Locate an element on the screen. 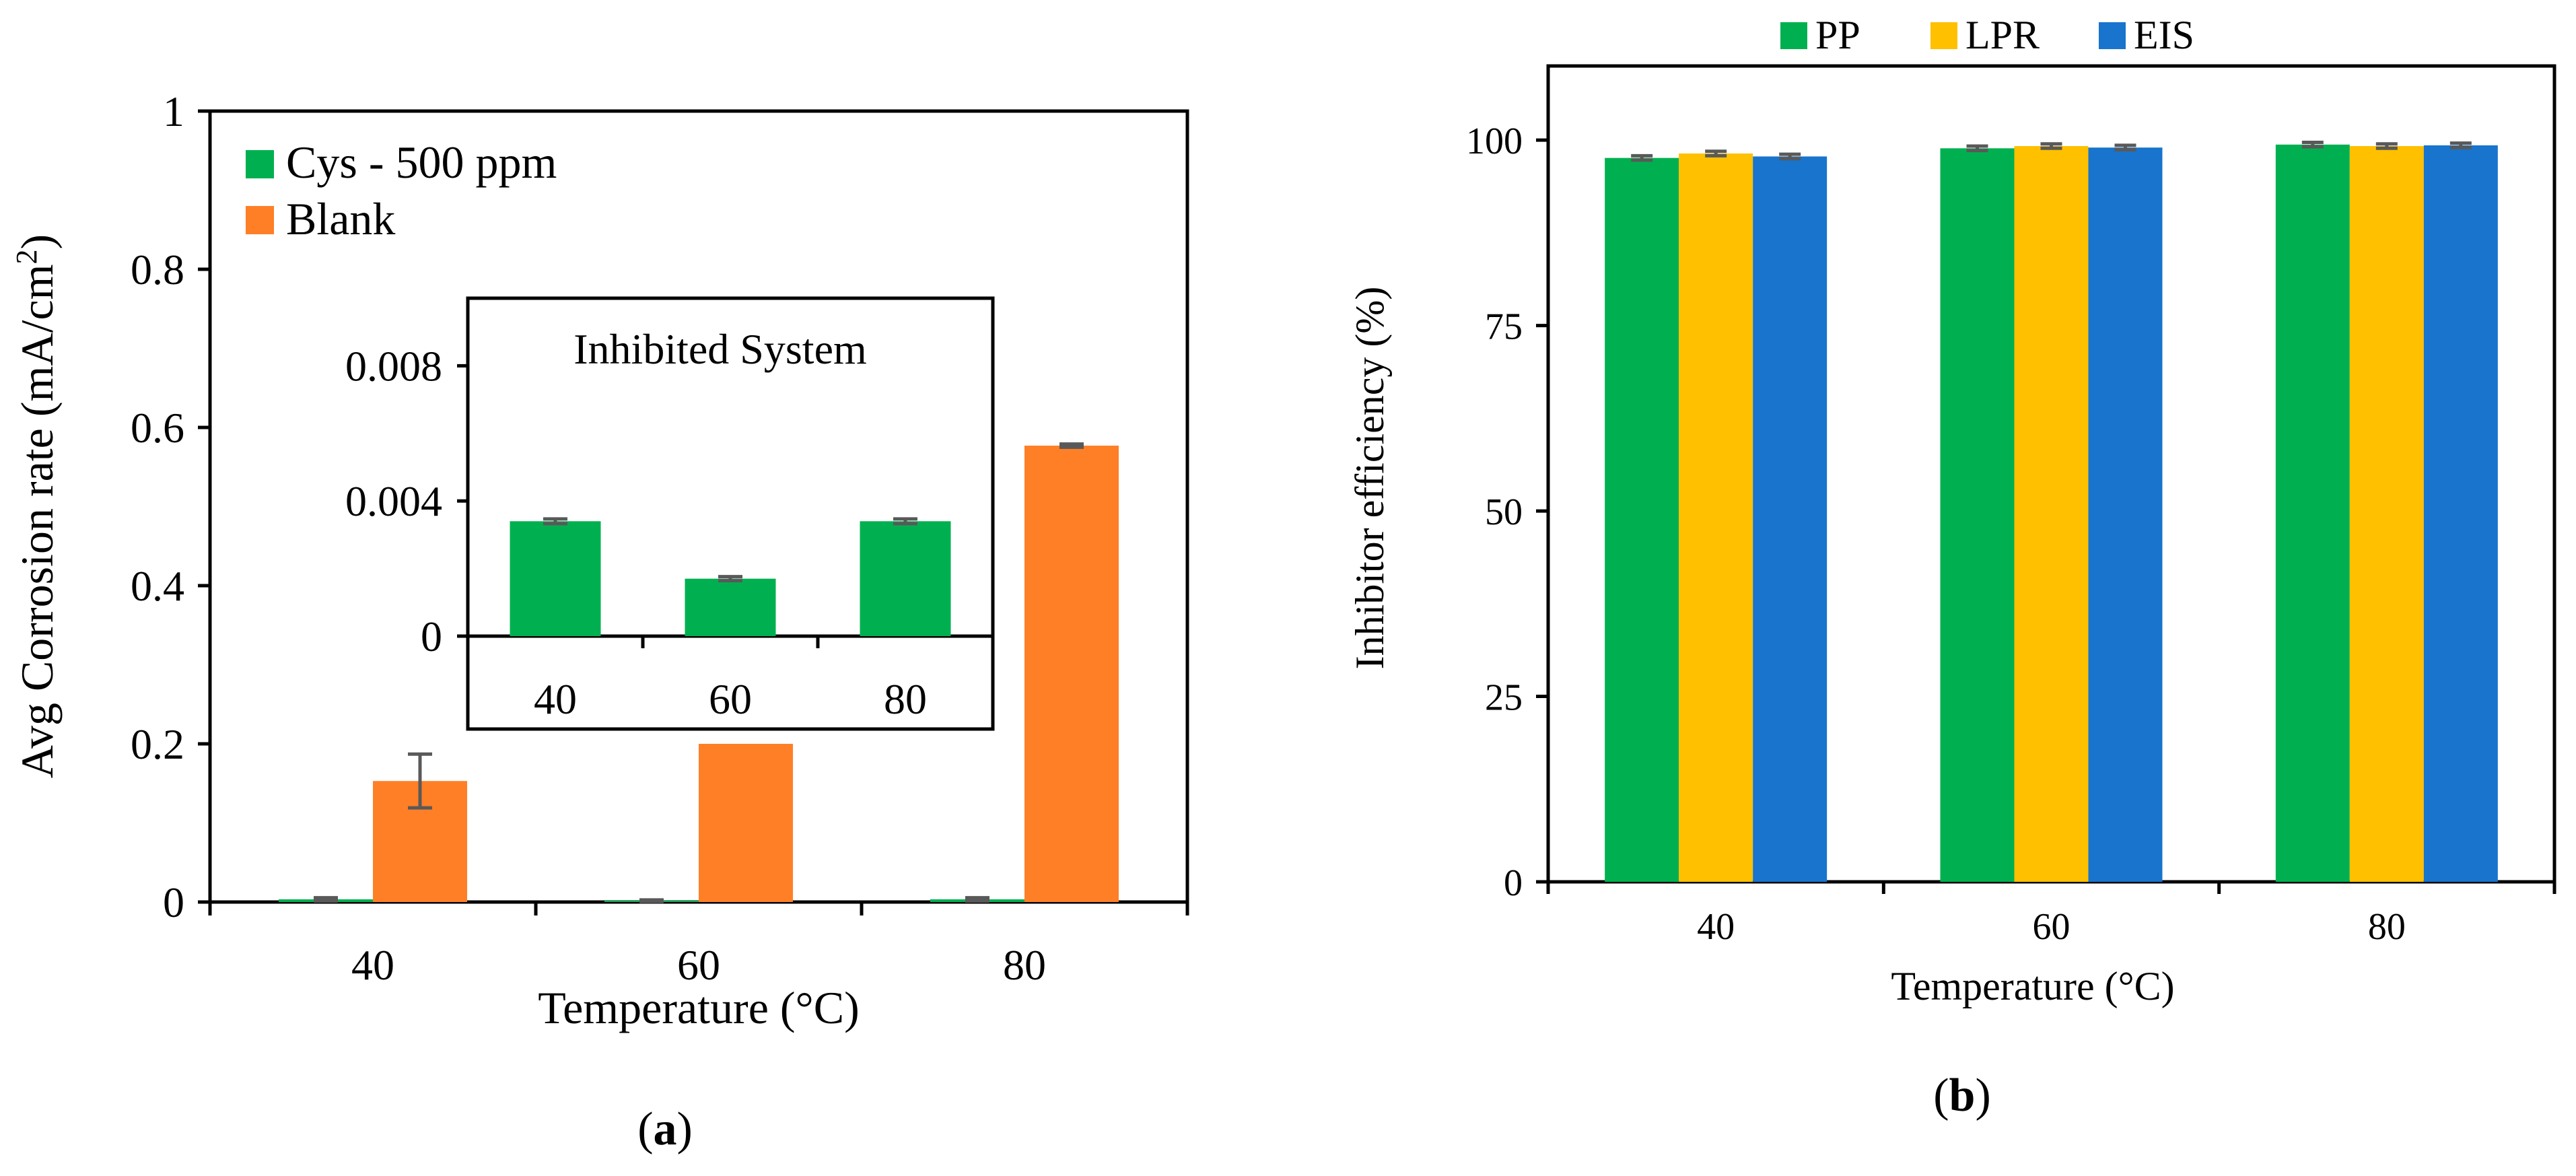 The image size is (2576, 1176). panel-b-label: (b) is located at coordinates (1962, 1095).